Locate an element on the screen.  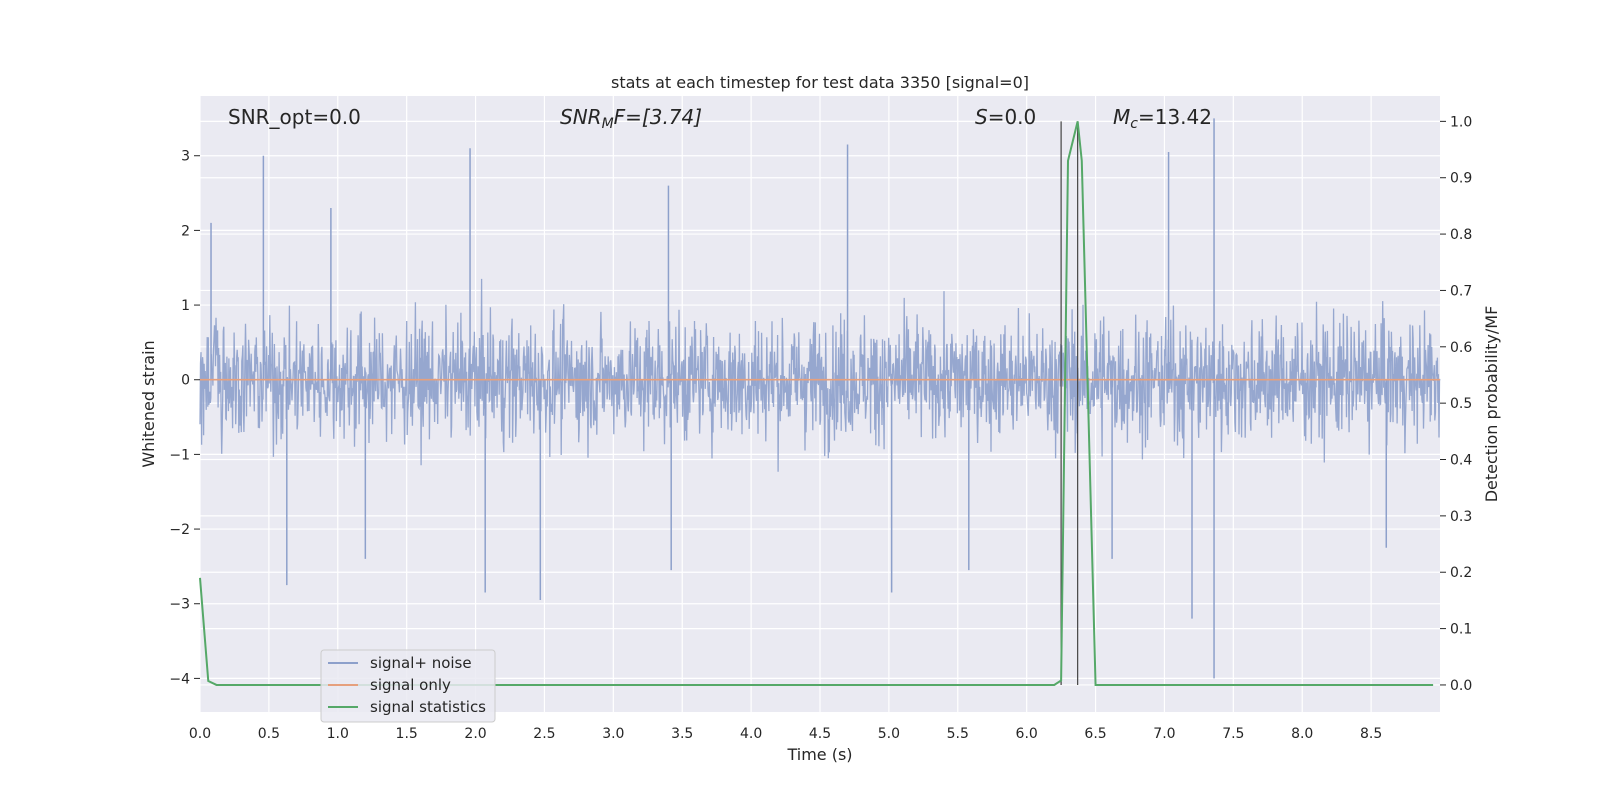
x-tick-label: 4.0 is located at coordinates (751, 734).